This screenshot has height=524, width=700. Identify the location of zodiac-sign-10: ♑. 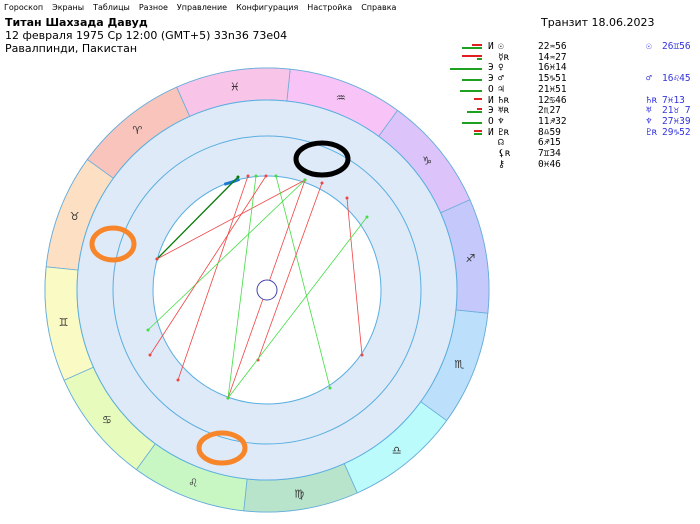
(427, 160).